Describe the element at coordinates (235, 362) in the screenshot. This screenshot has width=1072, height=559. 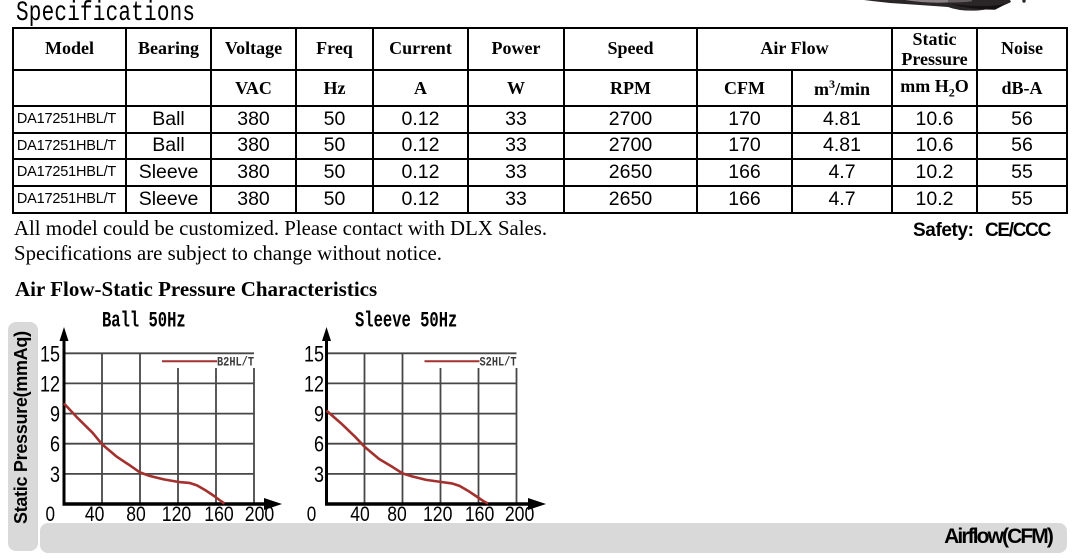
I see `svg-text: B2HL/T` at that location.